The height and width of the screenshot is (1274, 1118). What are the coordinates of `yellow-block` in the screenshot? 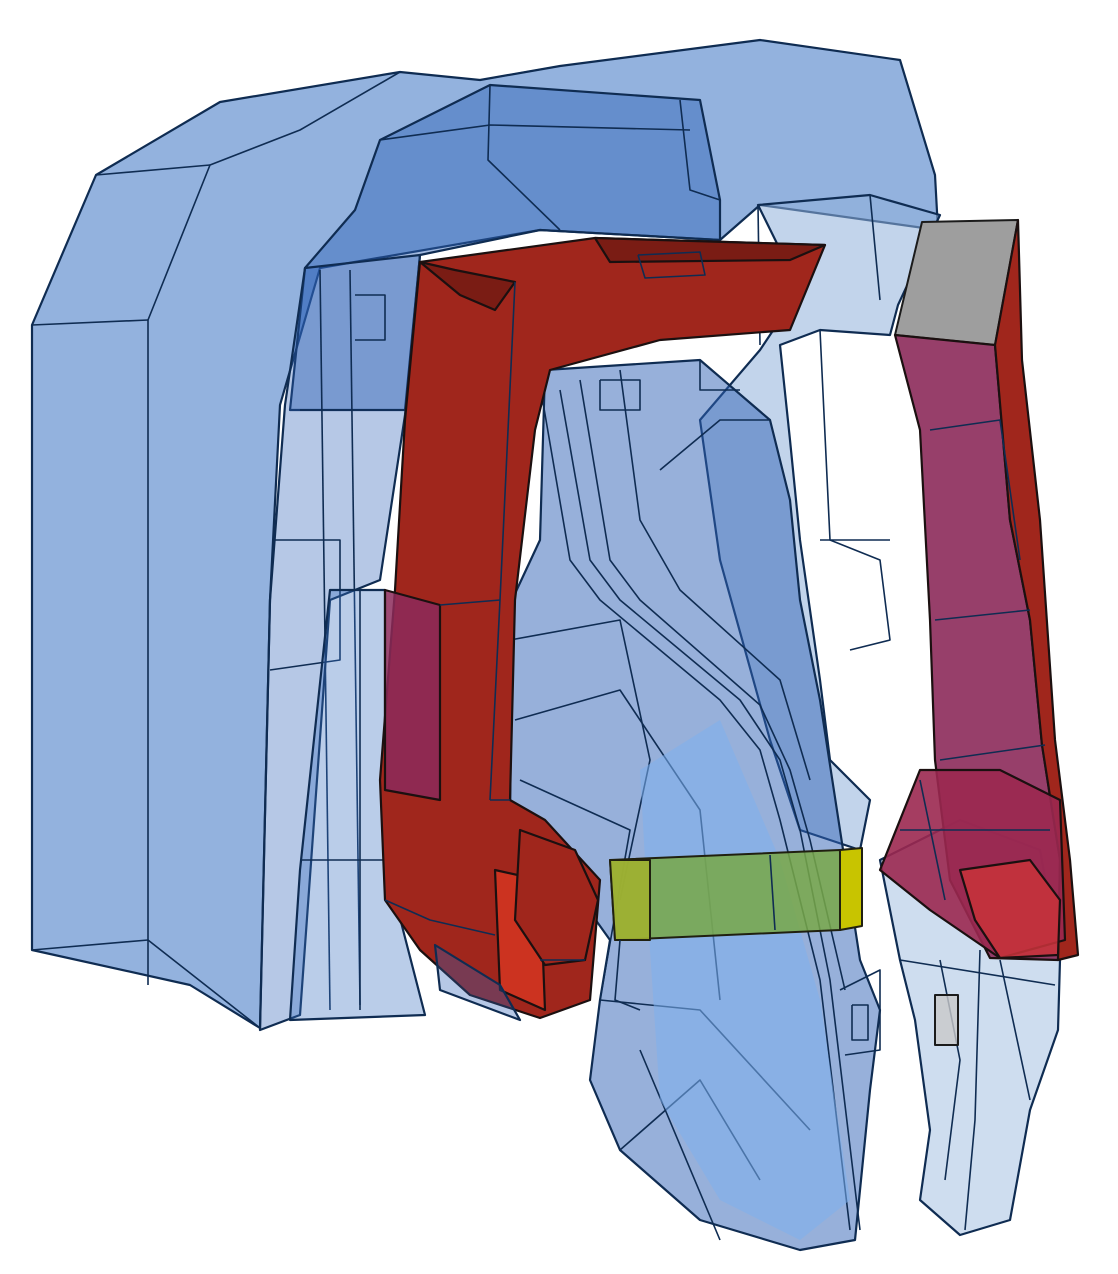 It's located at (736, 894).